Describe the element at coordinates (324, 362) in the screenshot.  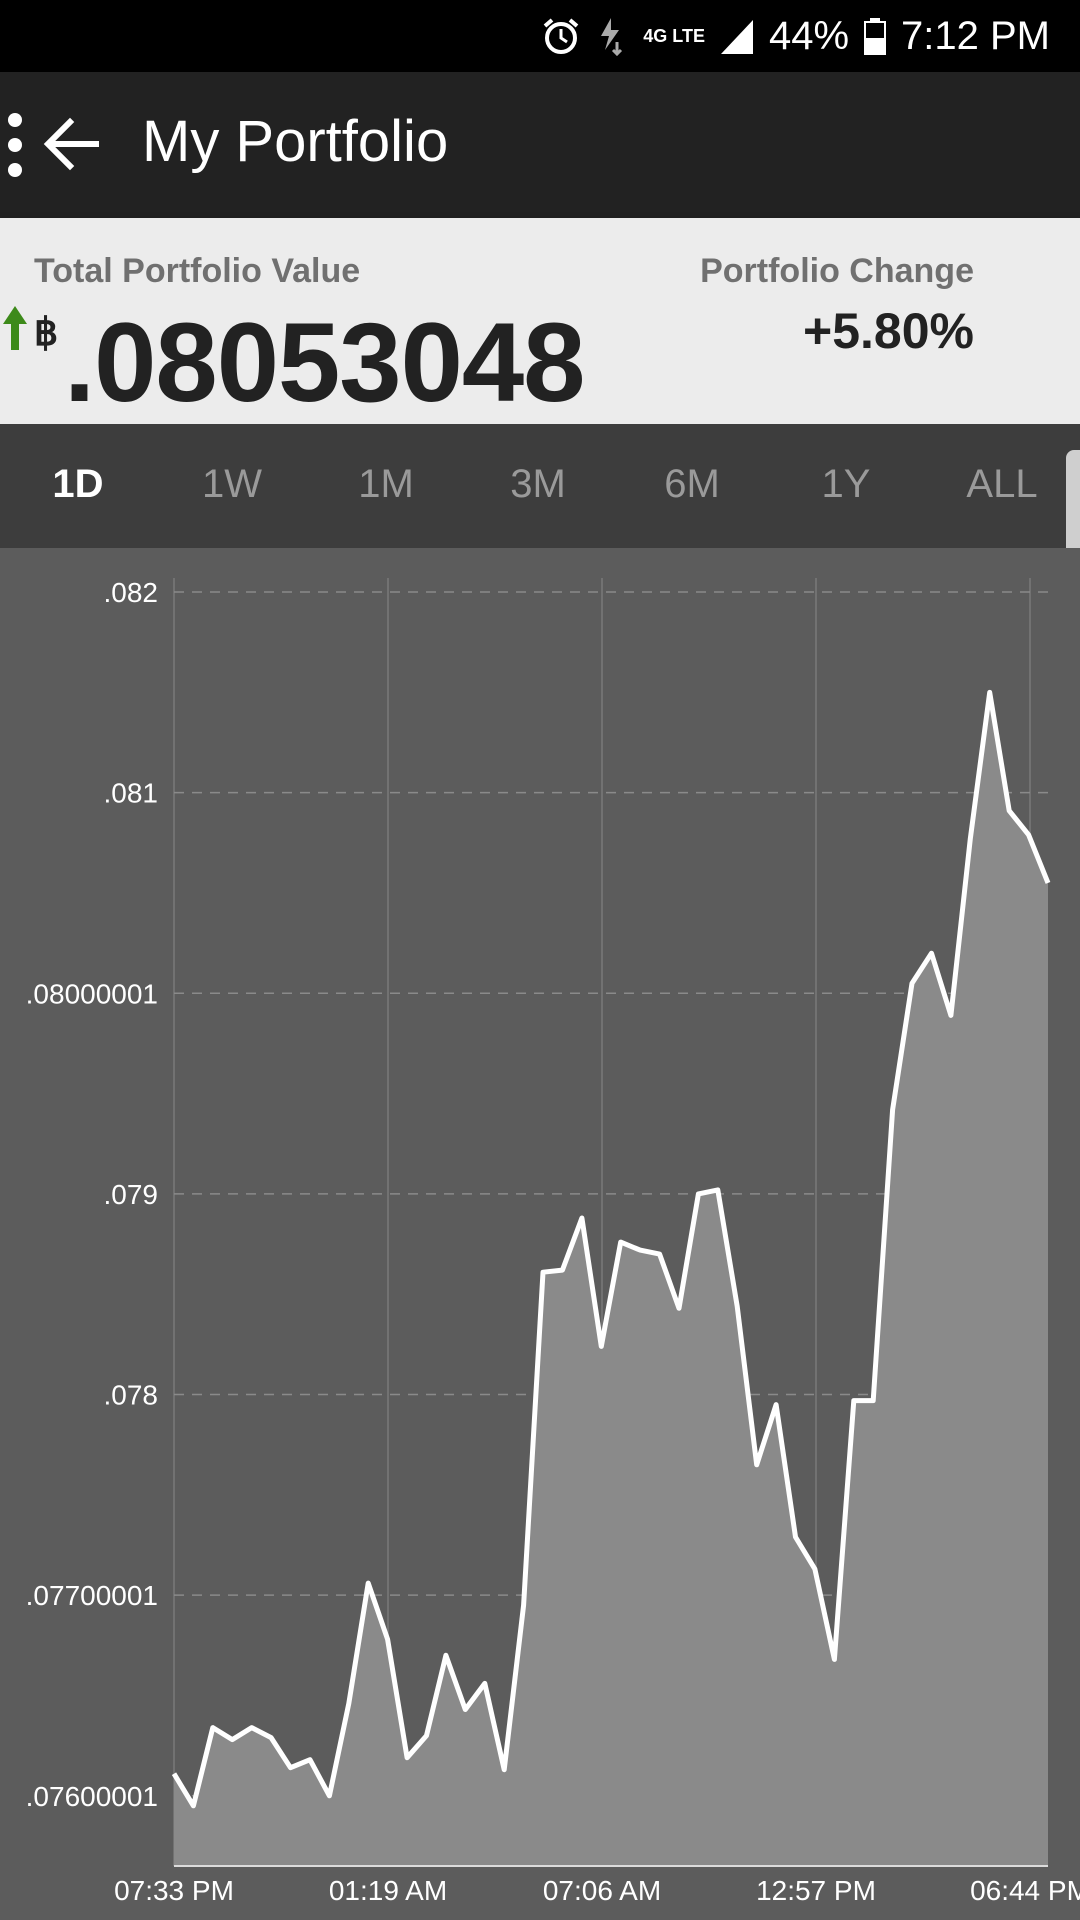
I see `total-value: .08053048` at that location.